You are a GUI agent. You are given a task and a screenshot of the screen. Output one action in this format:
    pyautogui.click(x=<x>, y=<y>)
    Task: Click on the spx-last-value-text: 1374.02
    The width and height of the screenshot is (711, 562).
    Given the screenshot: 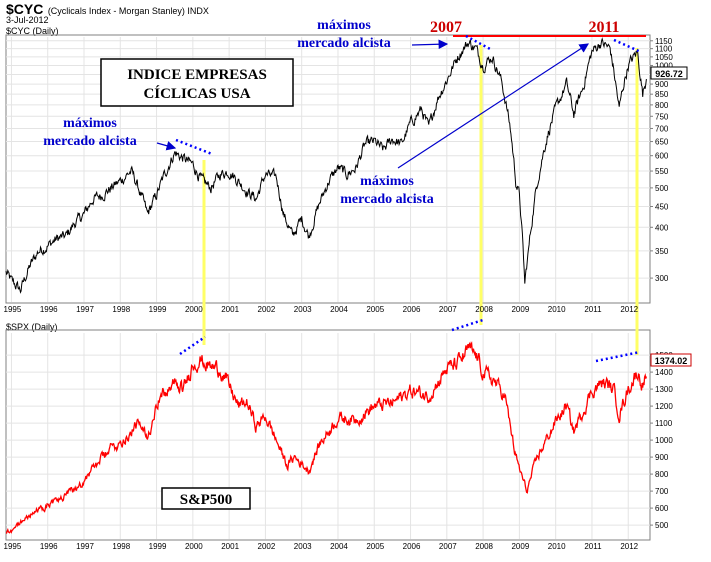 What is the action you would take?
    pyautogui.click(x=671, y=361)
    